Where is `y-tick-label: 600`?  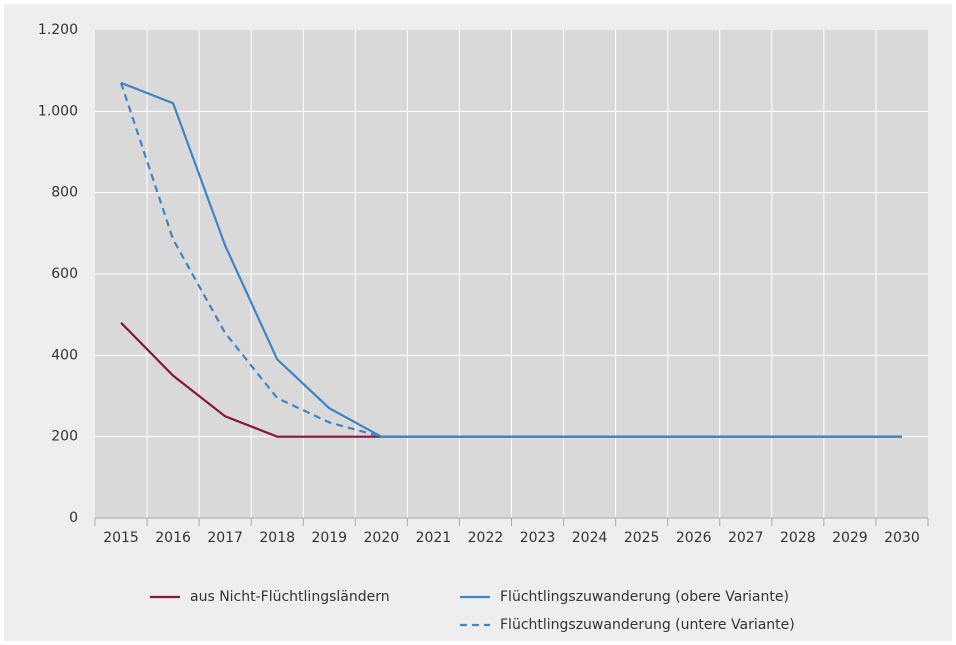
y-tick-label: 600 is located at coordinates (64, 274).